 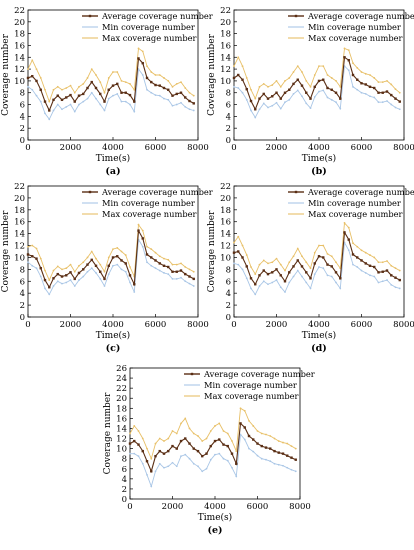 What do you see at coordinates (225, 187) in the screenshot?
I see `y-tick-label: 22` at bounding box center [225, 187].